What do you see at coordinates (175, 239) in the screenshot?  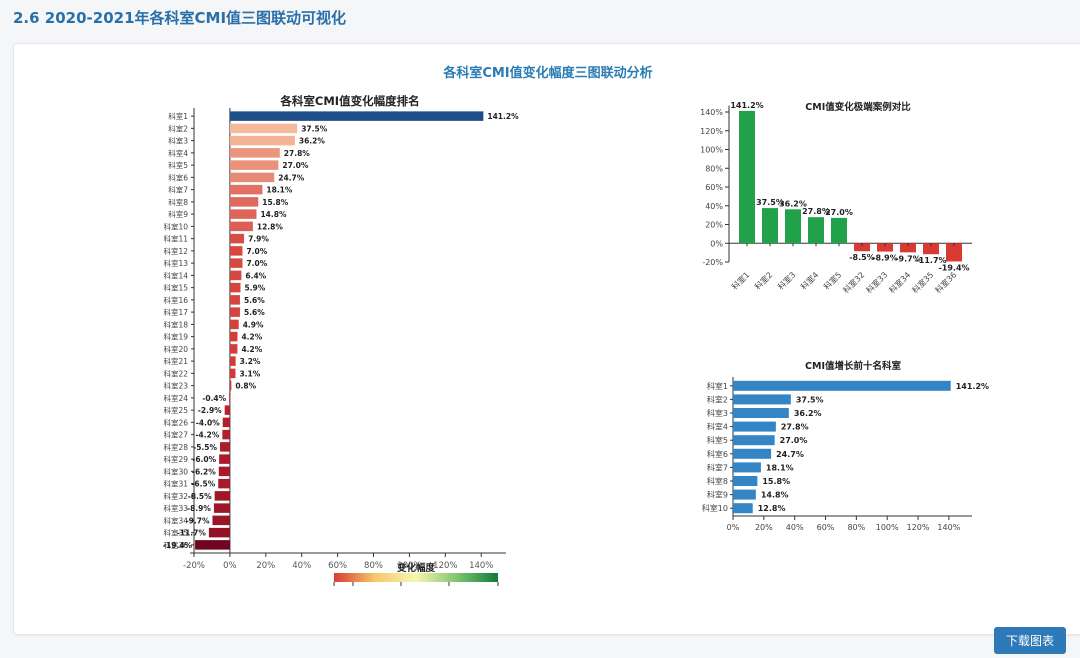 I see `ranking-category-label: 科室11` at bounding box center [175, 239].